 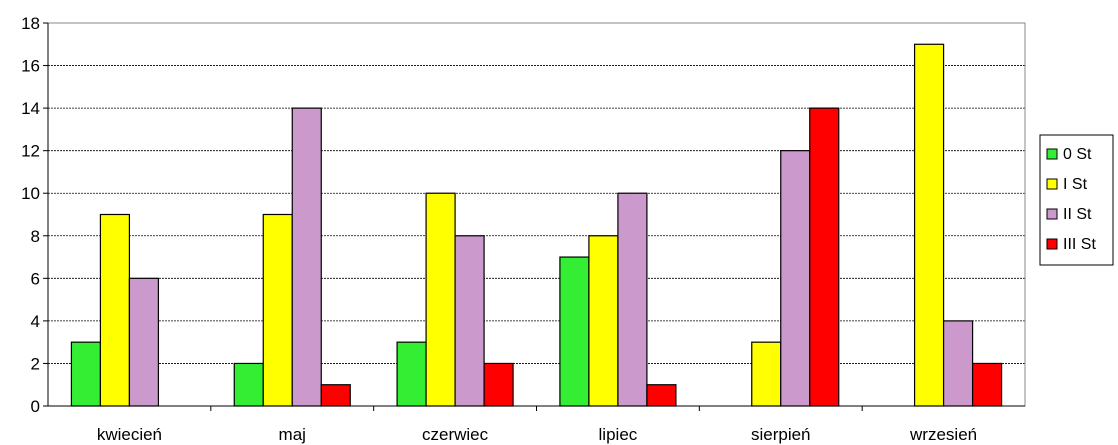 What do you see at coordinates (30, 66) in the screenshot?
I see `y-tick-label: 16` at bounding box center [30, 66].